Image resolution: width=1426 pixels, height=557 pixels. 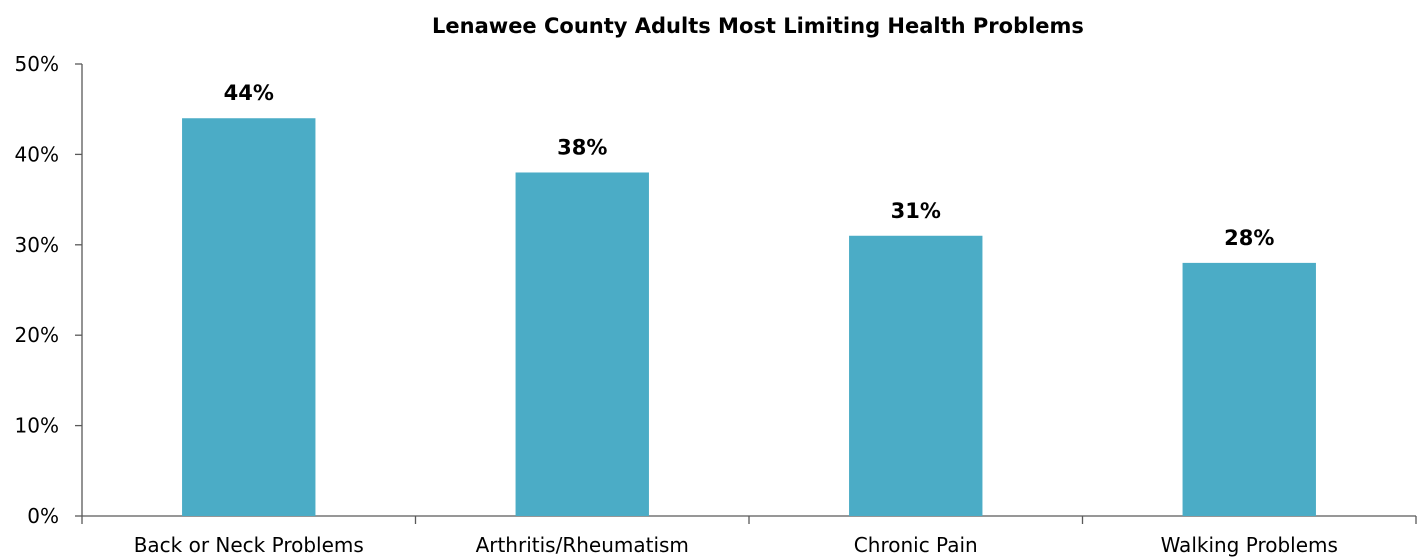 What do you see at coordinates (37, 426) in the screenshot?
I see `y-tick-label: 10%` at bounding box center [37, 426].